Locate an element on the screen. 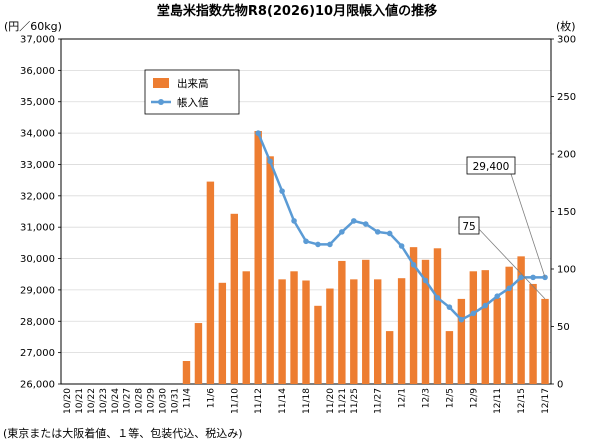 This screenshot has width=595, height=442. legend-box is located at coordinates (192, 92).